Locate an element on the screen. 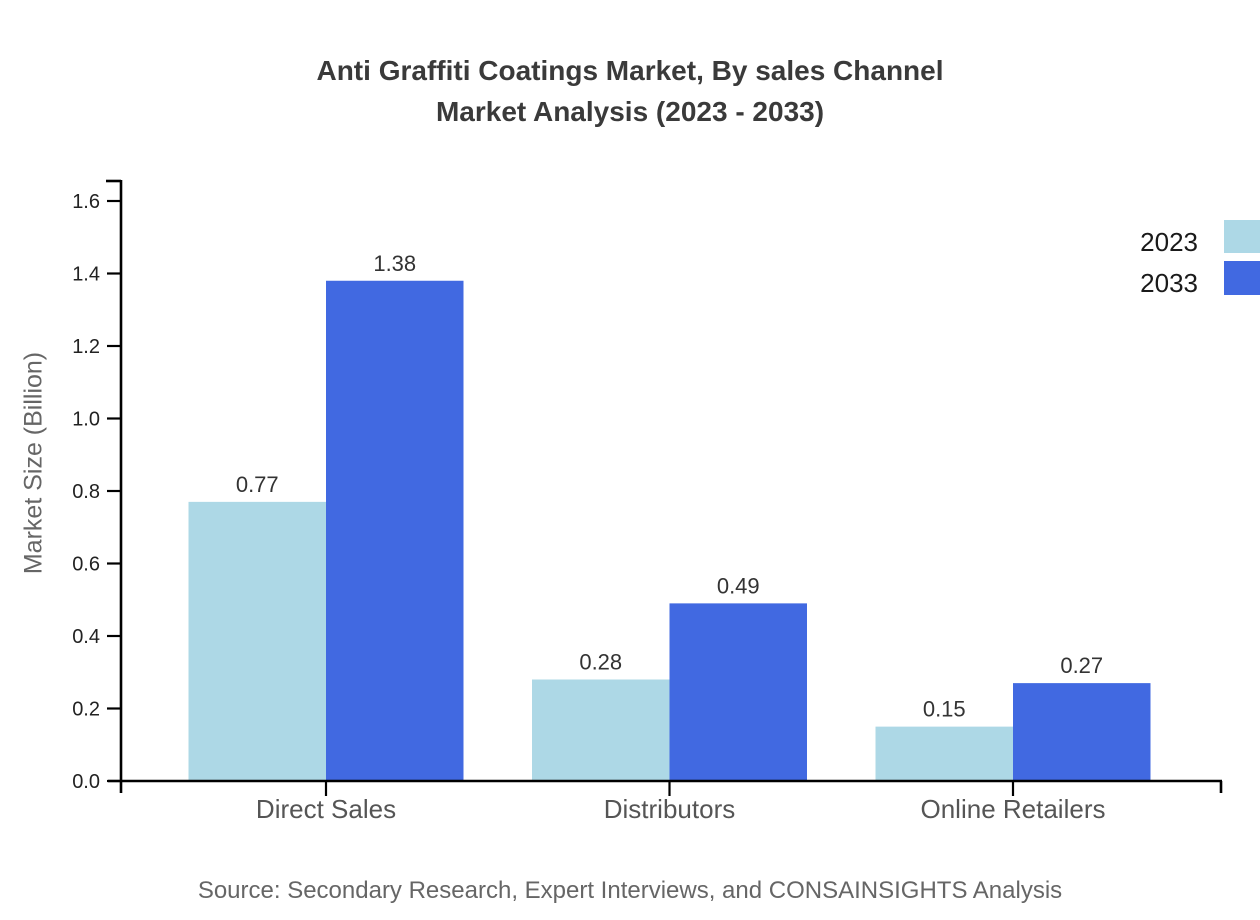  bar-2023-distributors is located at coordinates (601, 730).